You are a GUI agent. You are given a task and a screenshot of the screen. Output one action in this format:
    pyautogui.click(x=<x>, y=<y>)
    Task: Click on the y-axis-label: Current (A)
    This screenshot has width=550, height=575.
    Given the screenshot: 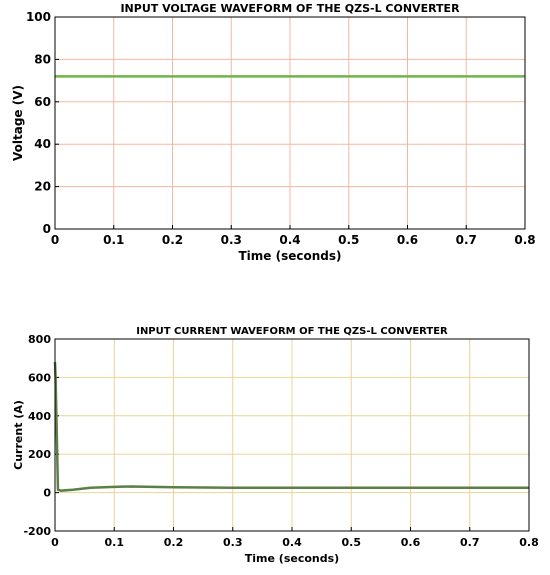 What is the action you would take?
    pyautogui.click(x=18, y=435)
    